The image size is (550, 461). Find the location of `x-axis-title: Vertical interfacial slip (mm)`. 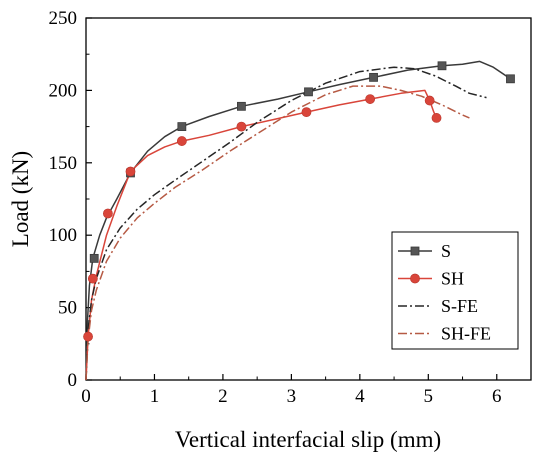

x-axis-title: Vertical interfacial slip (mm) is located at coordinates (308, 439).